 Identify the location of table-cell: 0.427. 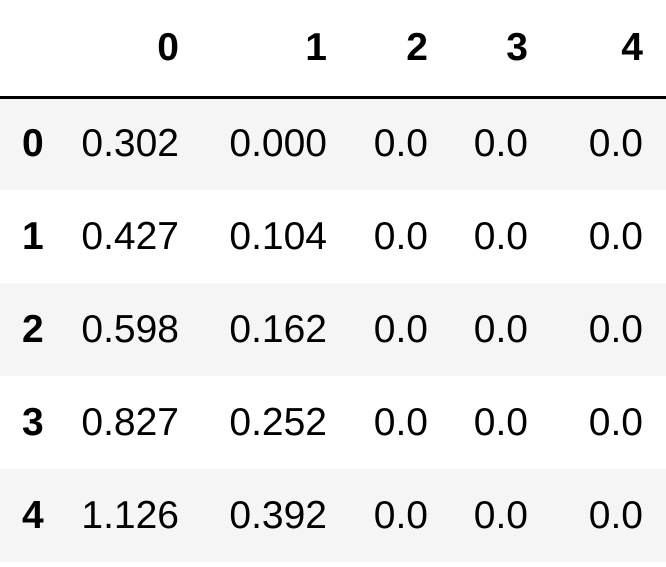
(130, 236).